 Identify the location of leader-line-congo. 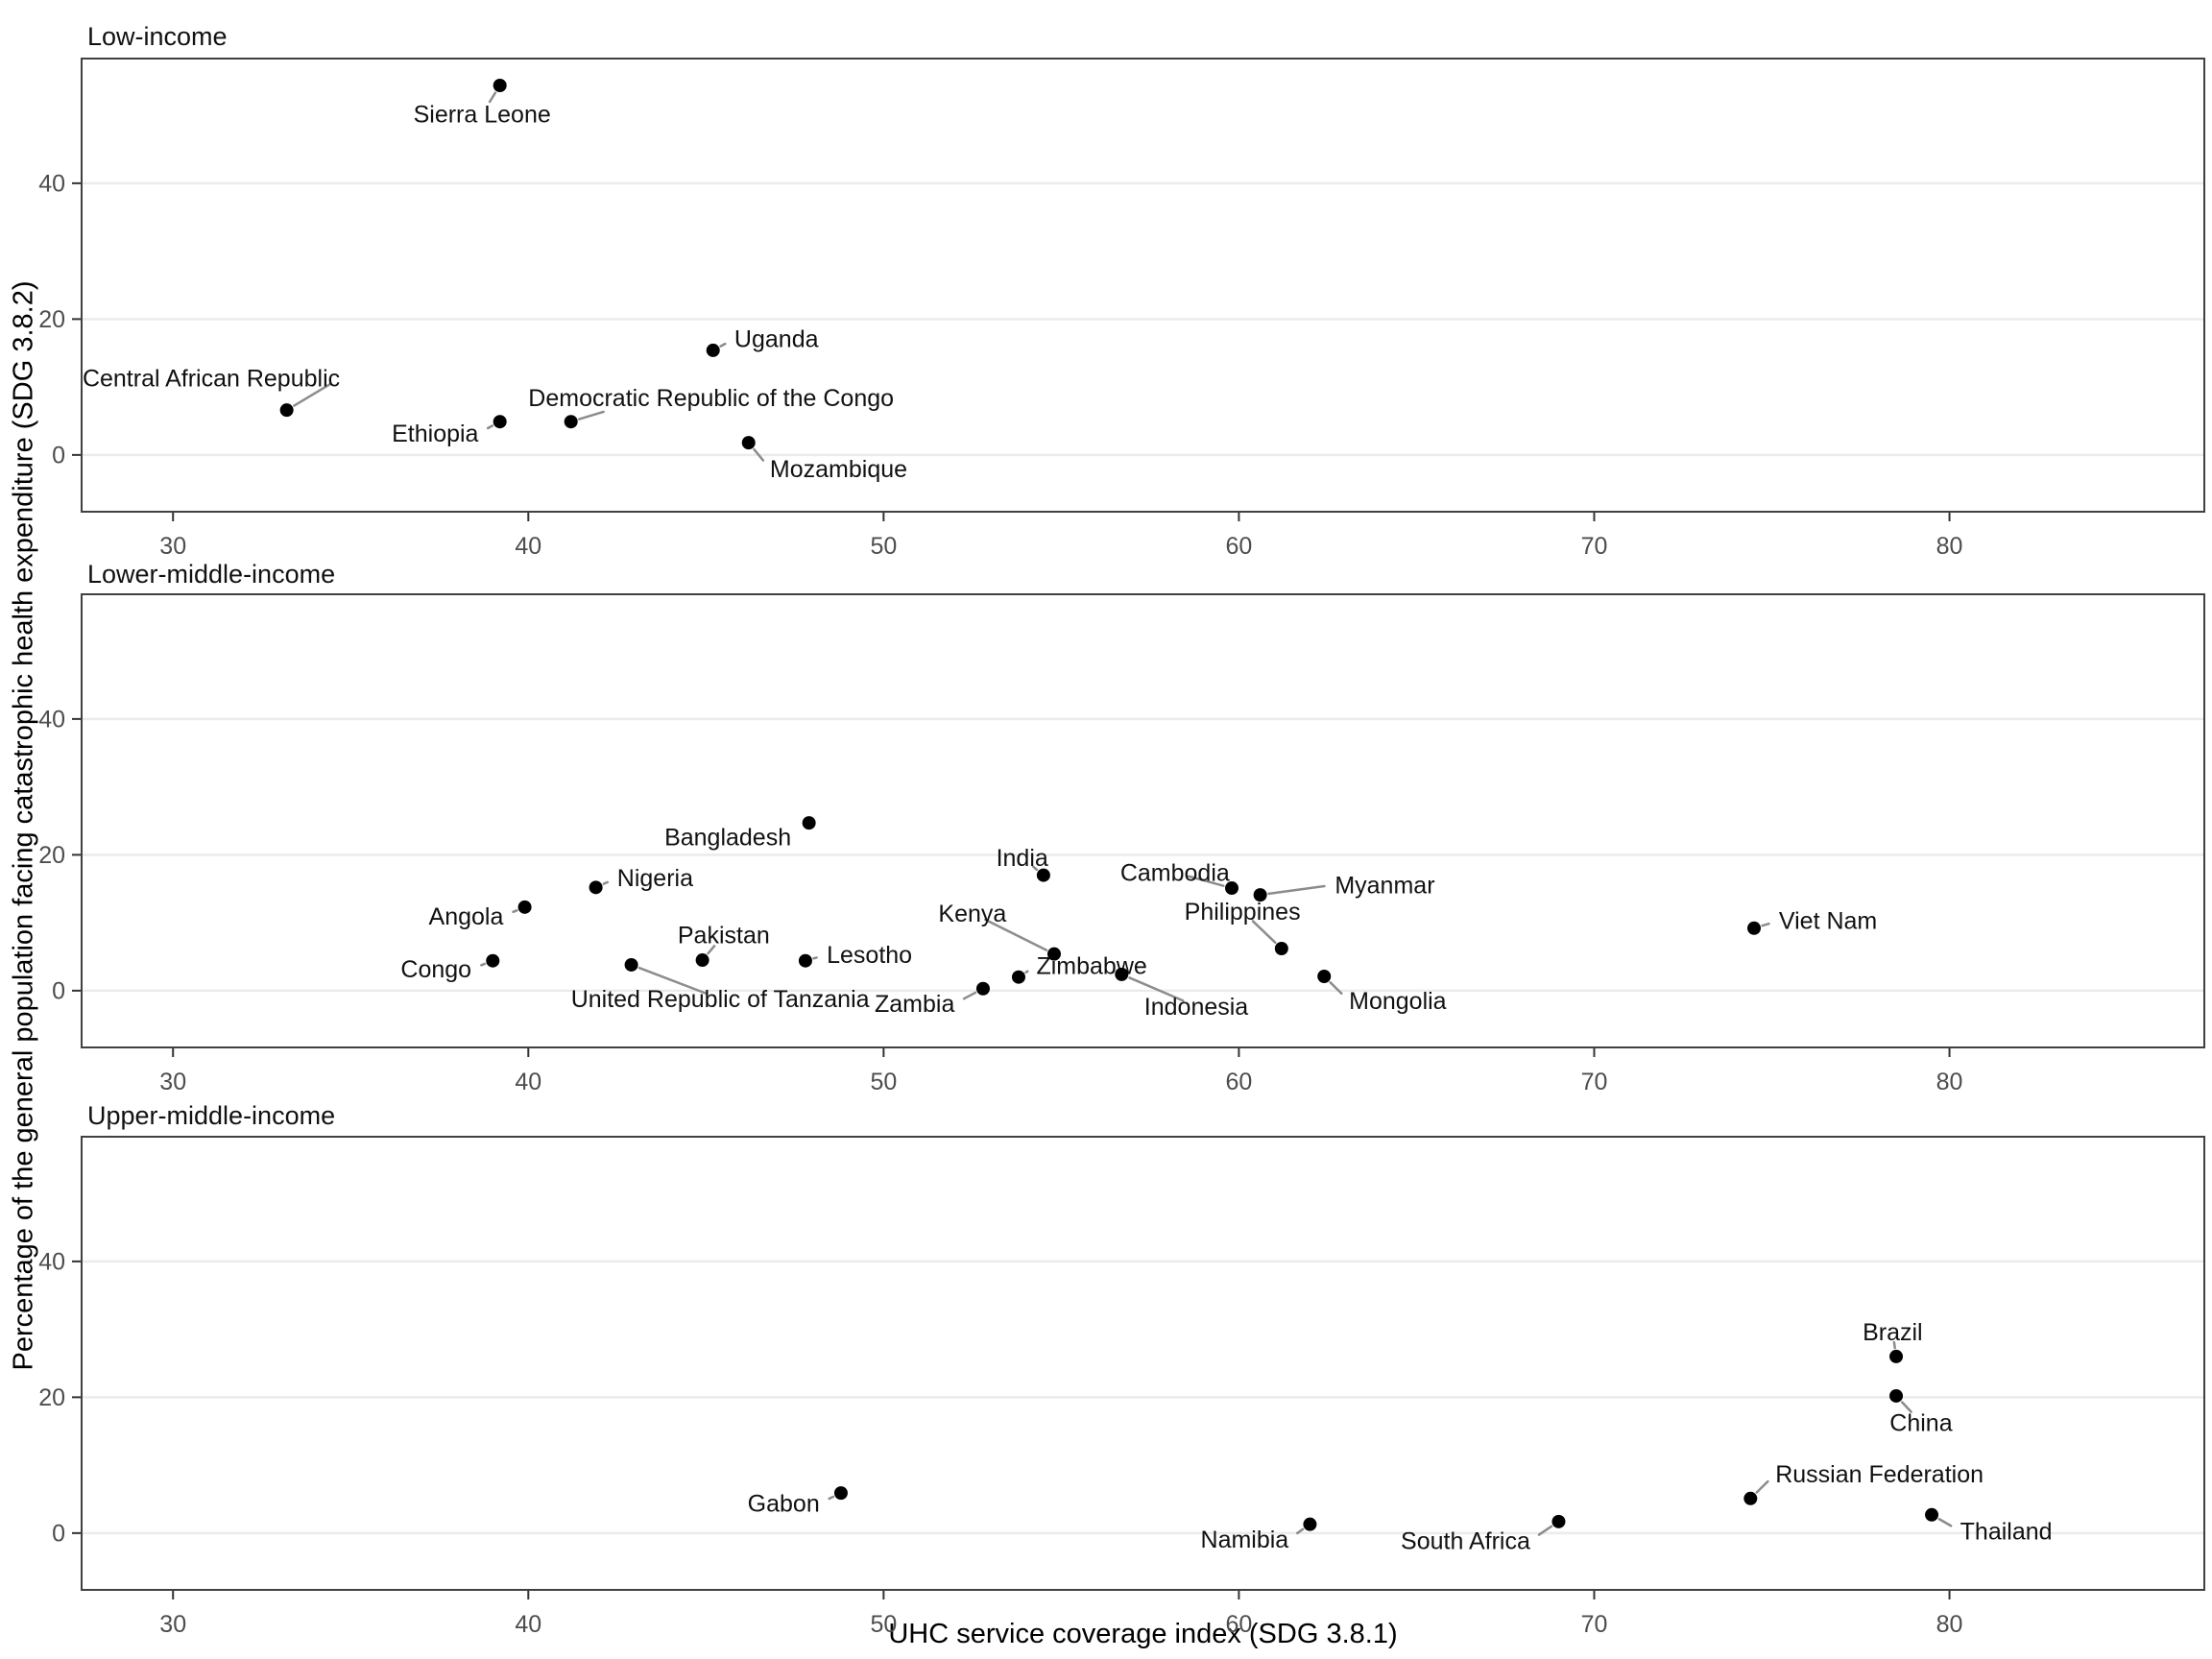
(483, 964).